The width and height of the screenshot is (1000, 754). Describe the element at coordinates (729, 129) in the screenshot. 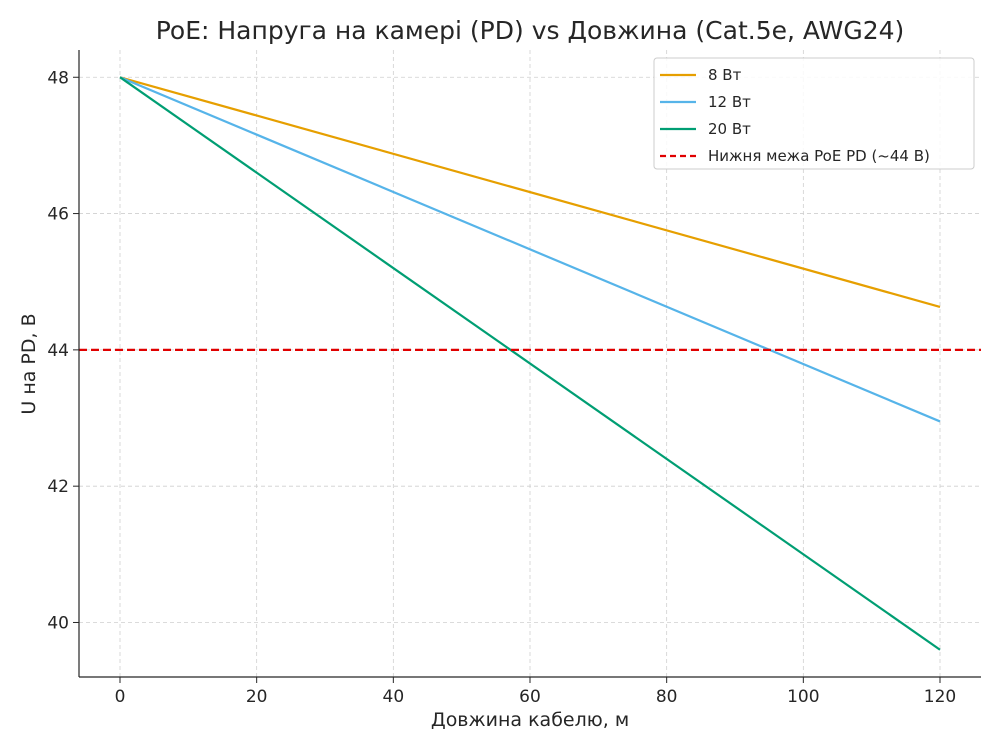

I see `legend-label: 20 Вт` at that location.